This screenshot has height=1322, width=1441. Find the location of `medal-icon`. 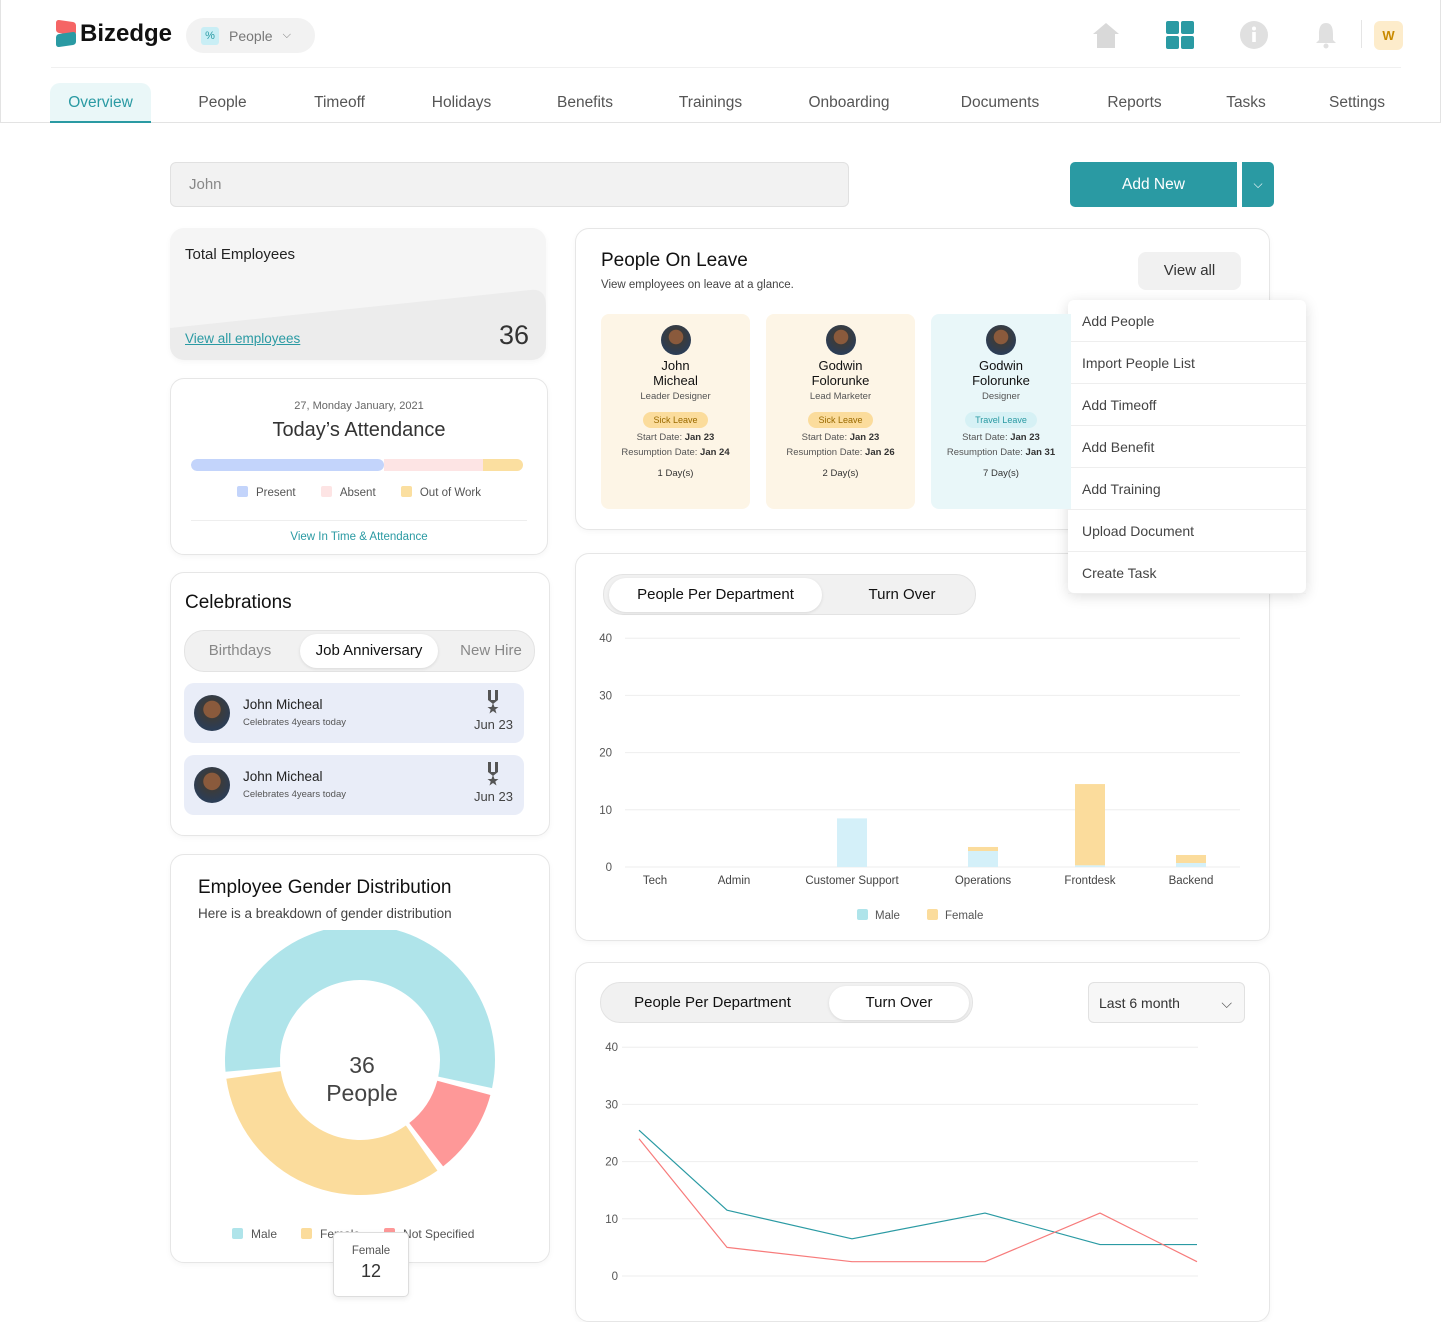

medal-icon is located at coordinates (493, 774).